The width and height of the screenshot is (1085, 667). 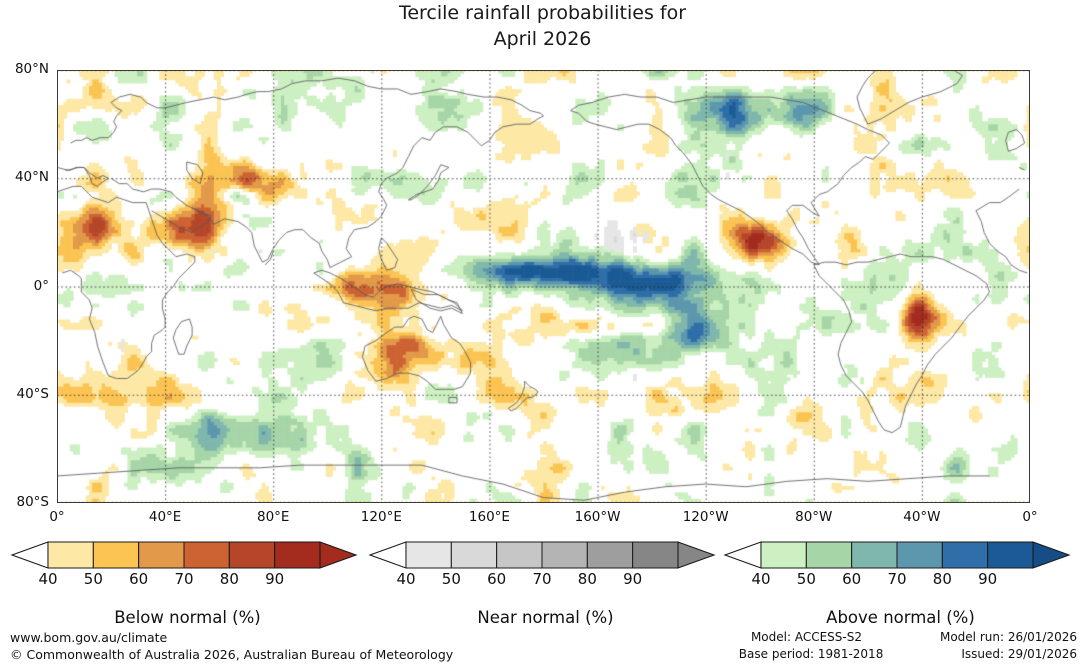 What do you see at coordinates (814, 517) in the screenshot?
I see `longitude-tick-7: 80°W` at bounding box center [814, 517].